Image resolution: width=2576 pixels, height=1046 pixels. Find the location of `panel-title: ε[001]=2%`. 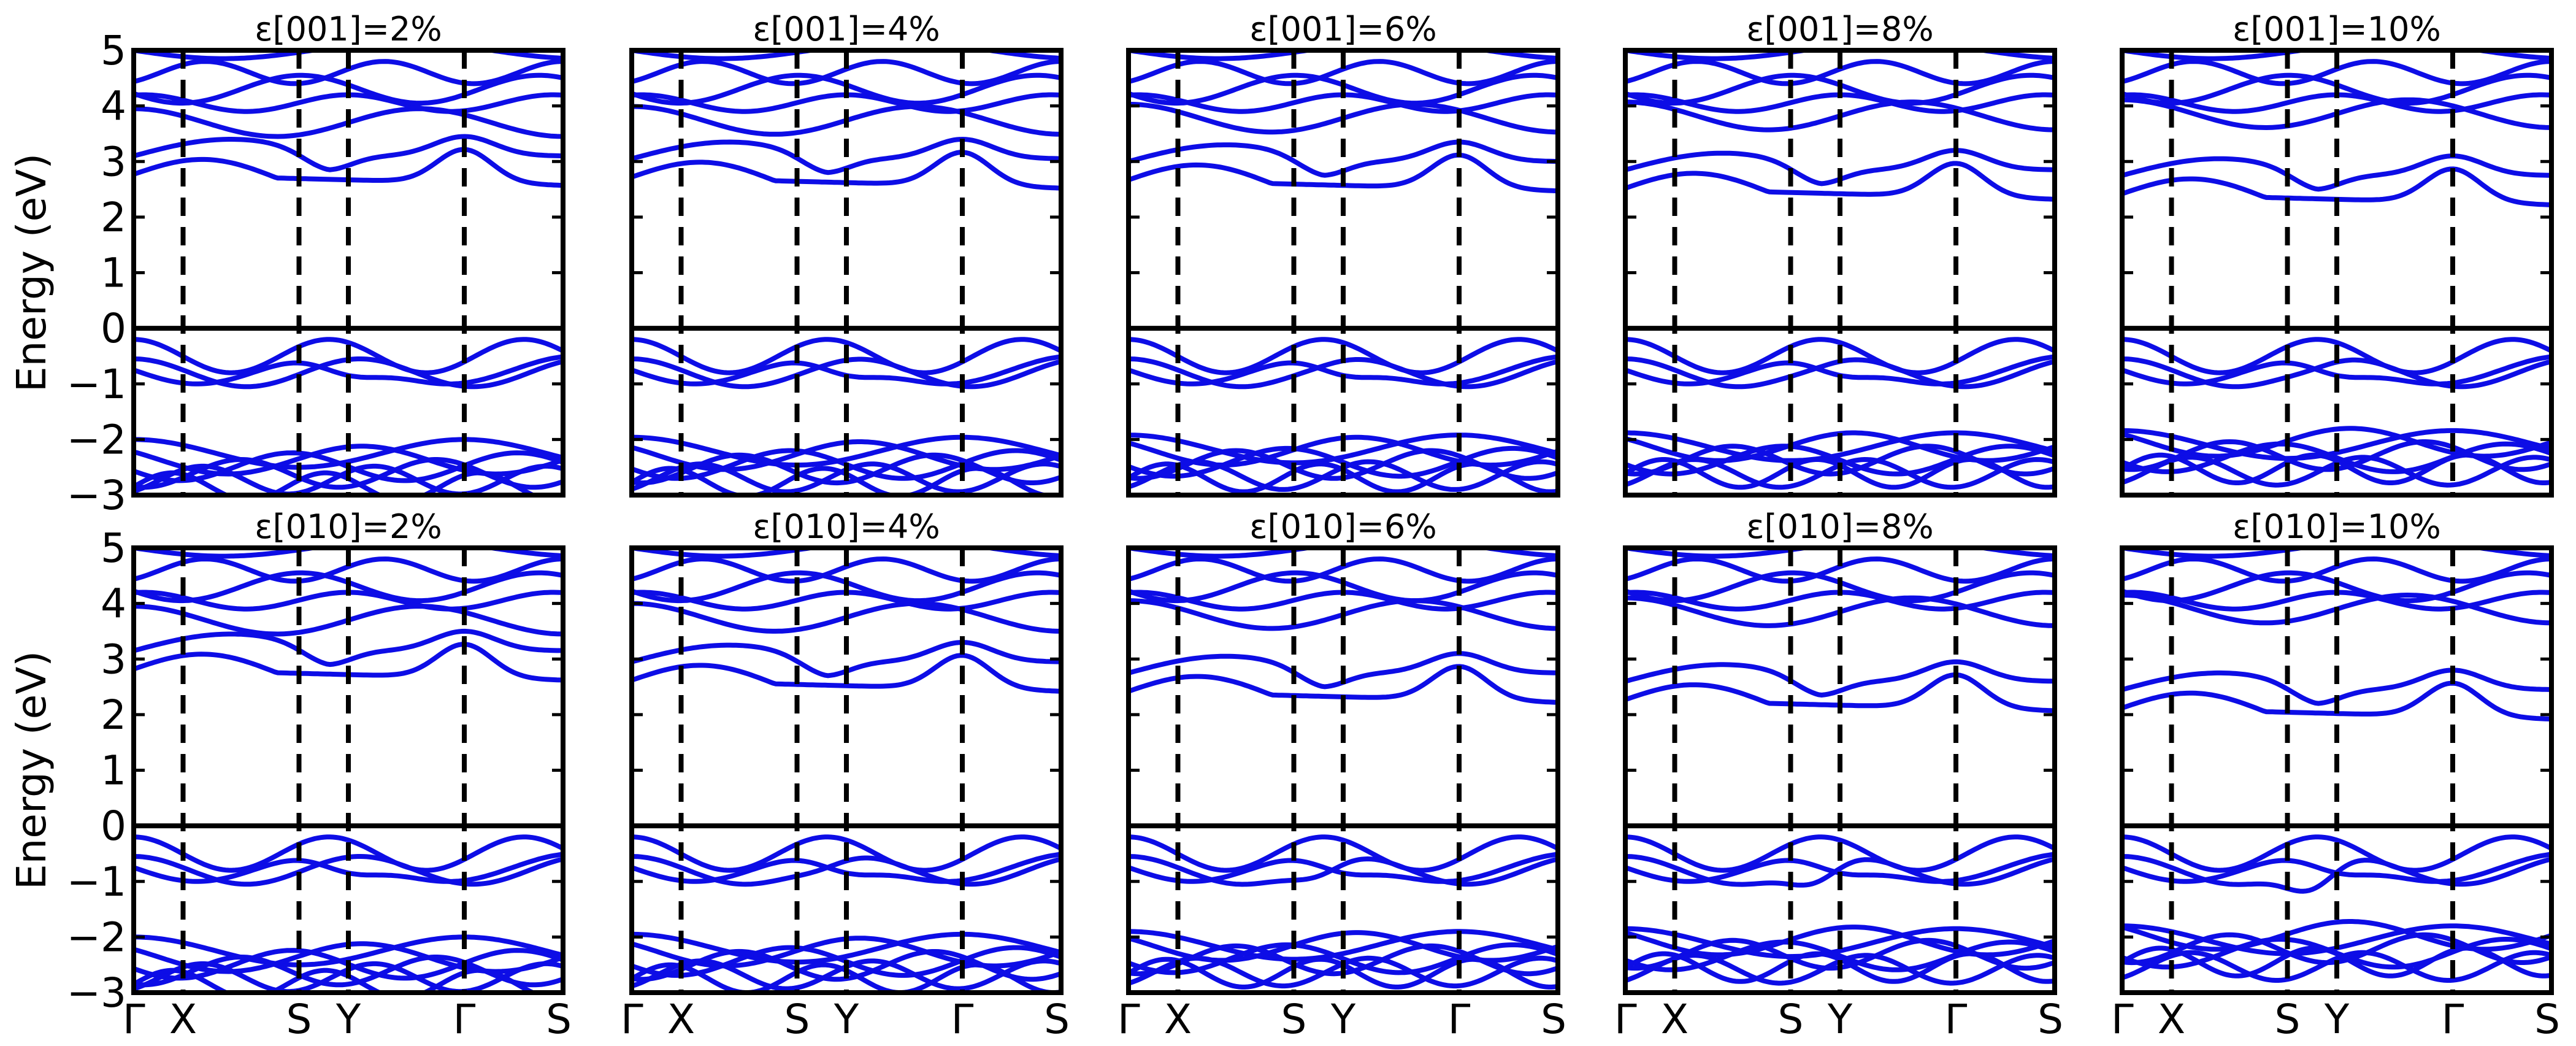

panel-title: ε[001]=2% is located at coordinates (348, 29).